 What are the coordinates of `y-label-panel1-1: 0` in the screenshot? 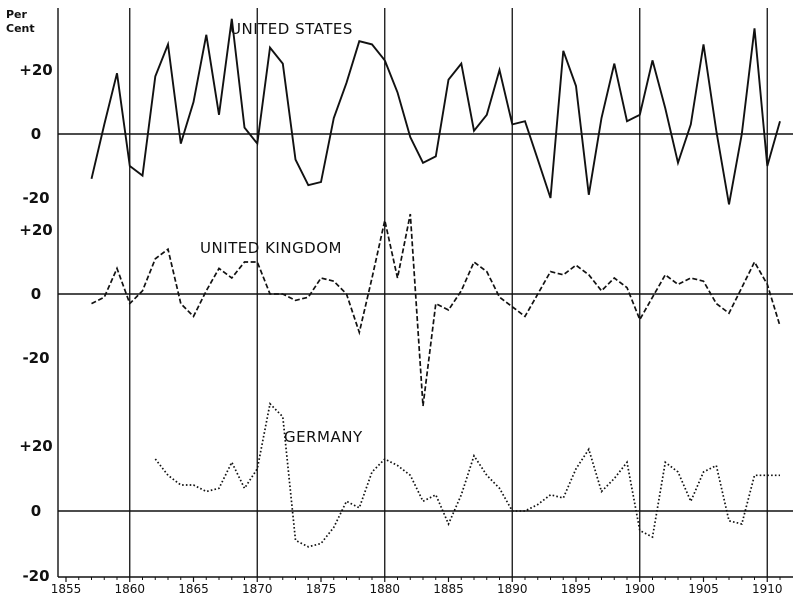 It's located at (36, 134).